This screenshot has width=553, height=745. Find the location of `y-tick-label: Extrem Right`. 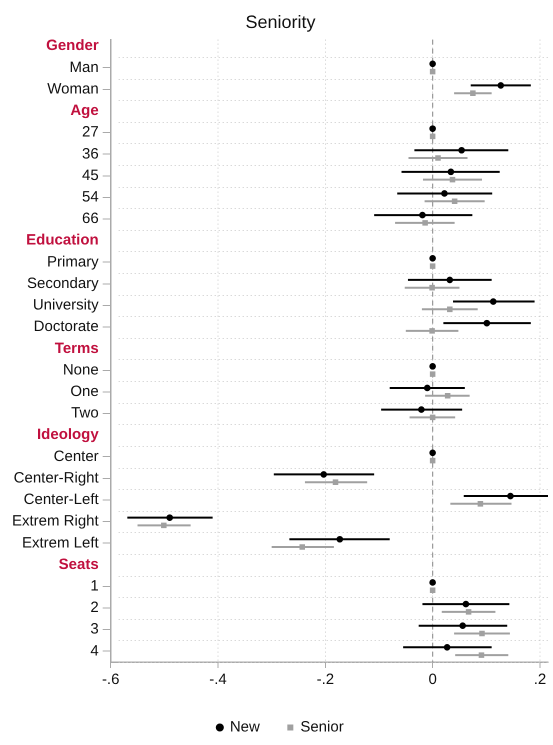

y-tick-label: Extrem Right is located at coordinates (56, 521).